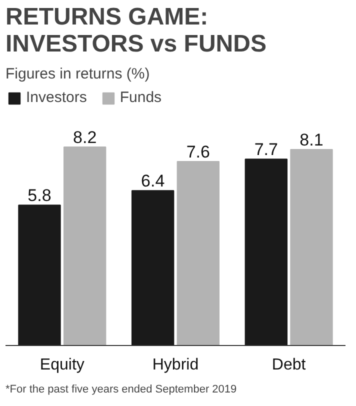 Image resolution: width=356 pixels, height=406 pixels. What do you see at coordinates (85, 138) in the screenshot?
I see `data-label: 8.2` at bounding box center [85, 138].